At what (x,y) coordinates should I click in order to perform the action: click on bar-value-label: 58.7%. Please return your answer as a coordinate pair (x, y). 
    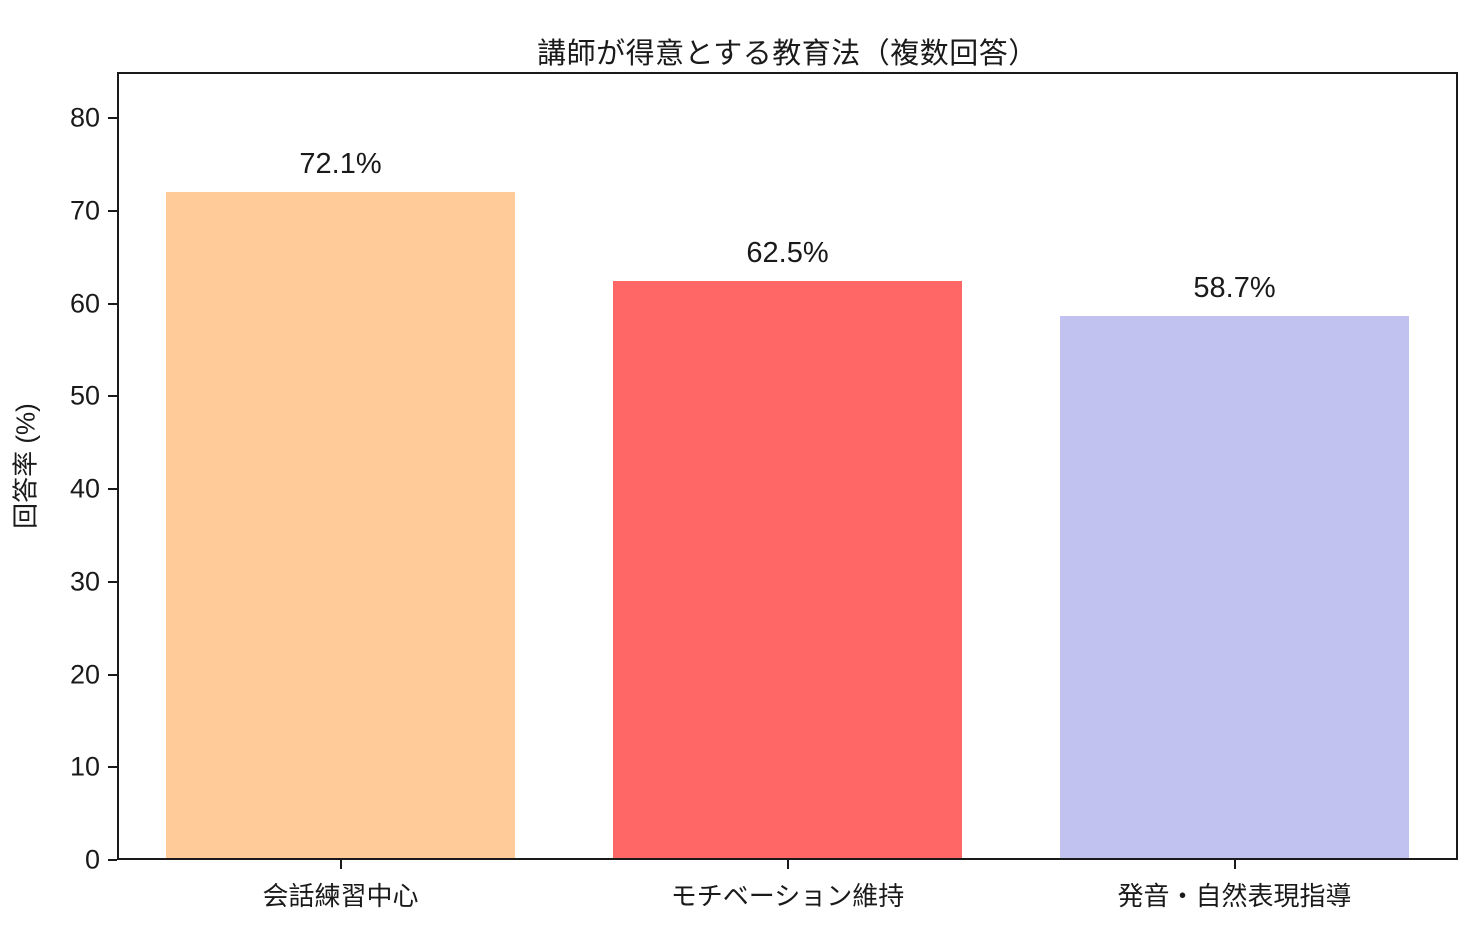
    Looking at the image, I should click on (1234, 287).